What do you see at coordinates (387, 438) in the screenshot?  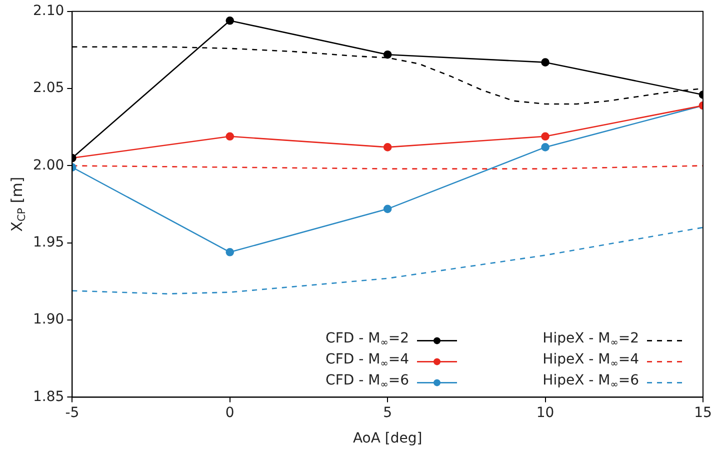 I see `x-axis-title: AoA [deg]` at bounding box center [387, 438].